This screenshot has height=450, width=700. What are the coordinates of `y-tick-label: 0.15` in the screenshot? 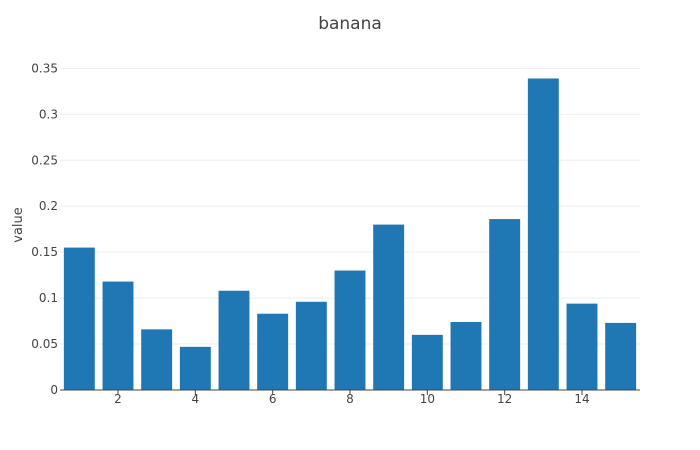 It's located at (44, 252).